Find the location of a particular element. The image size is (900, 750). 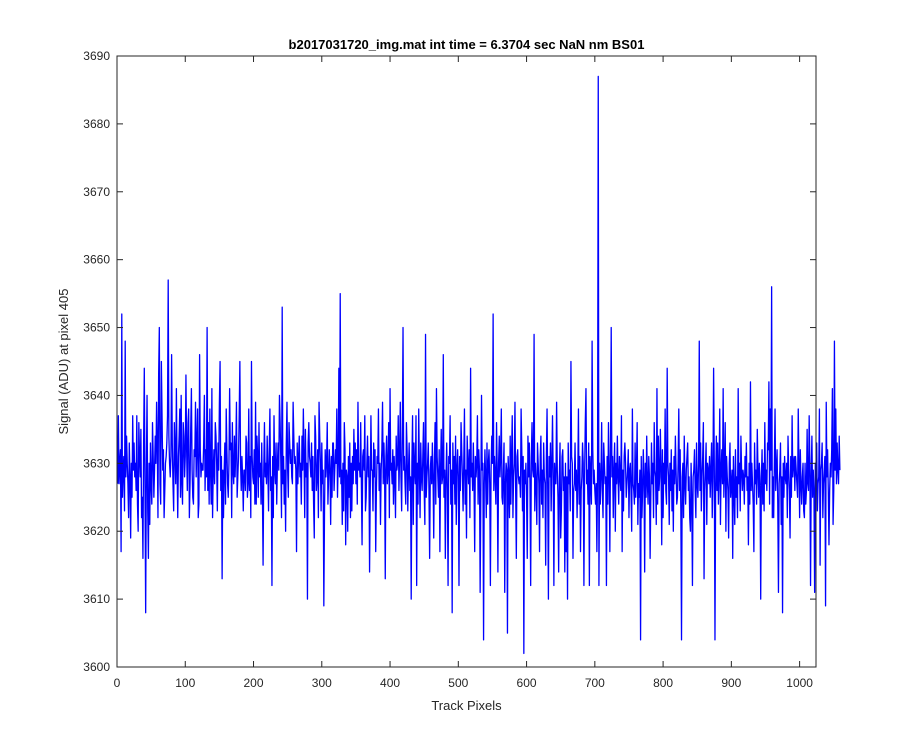

y-tick-label: 3610 is located at coordinates (96, 599).